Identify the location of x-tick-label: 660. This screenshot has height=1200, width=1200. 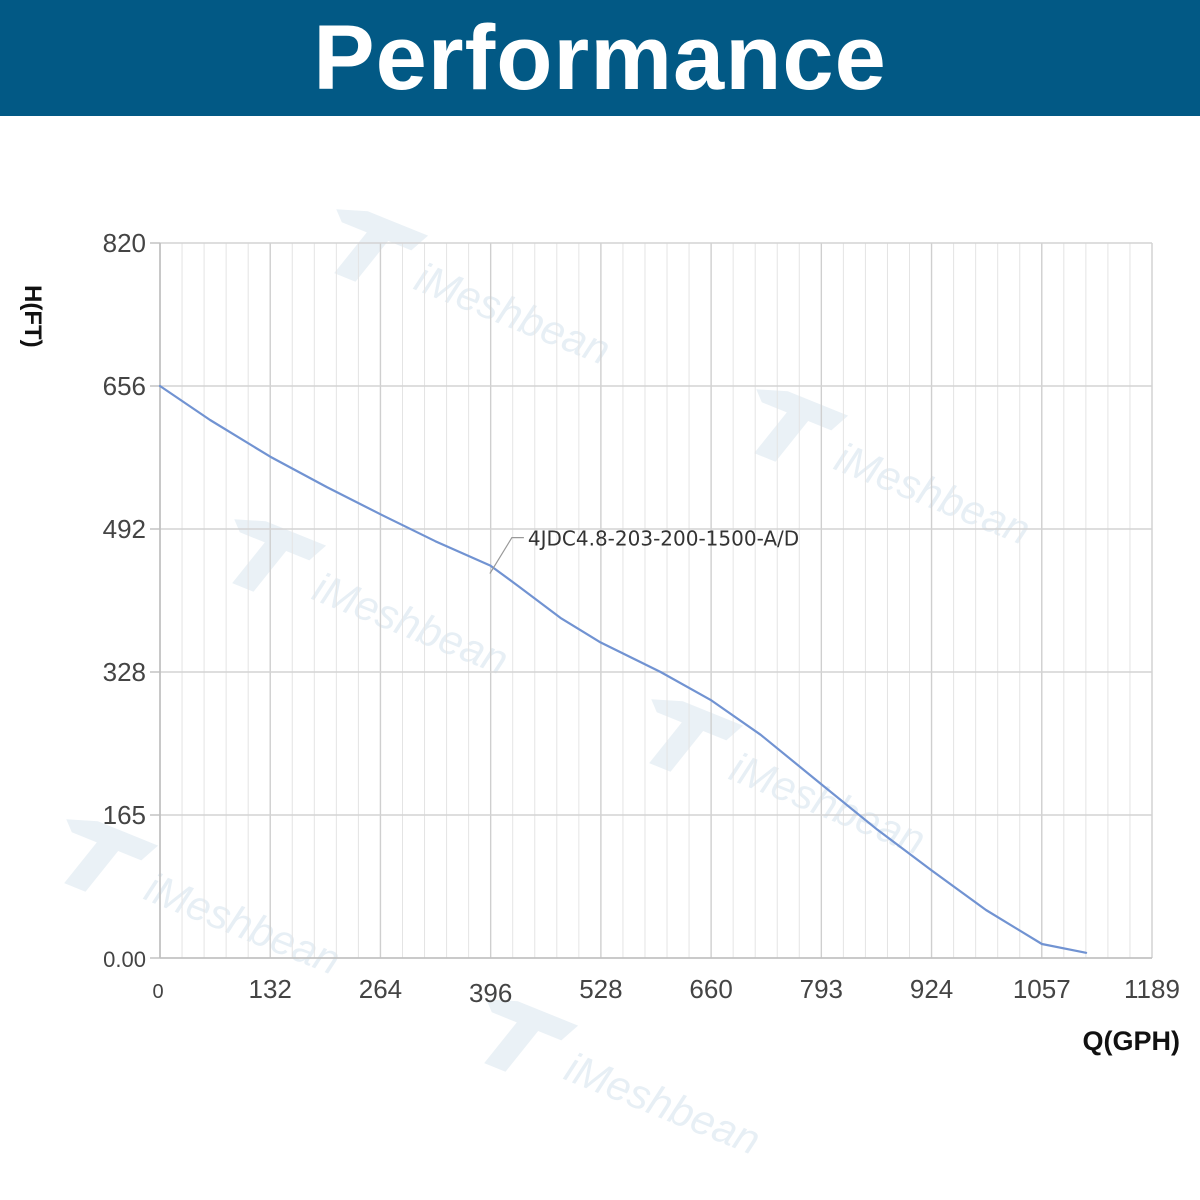
(710, 989).